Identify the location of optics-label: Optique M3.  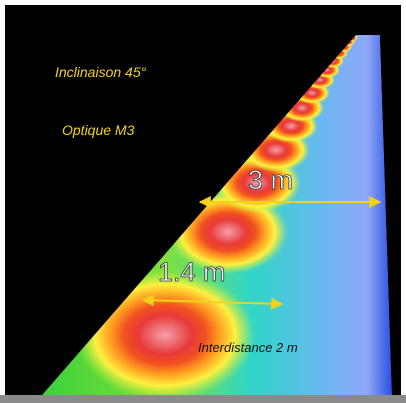
(98, 130).